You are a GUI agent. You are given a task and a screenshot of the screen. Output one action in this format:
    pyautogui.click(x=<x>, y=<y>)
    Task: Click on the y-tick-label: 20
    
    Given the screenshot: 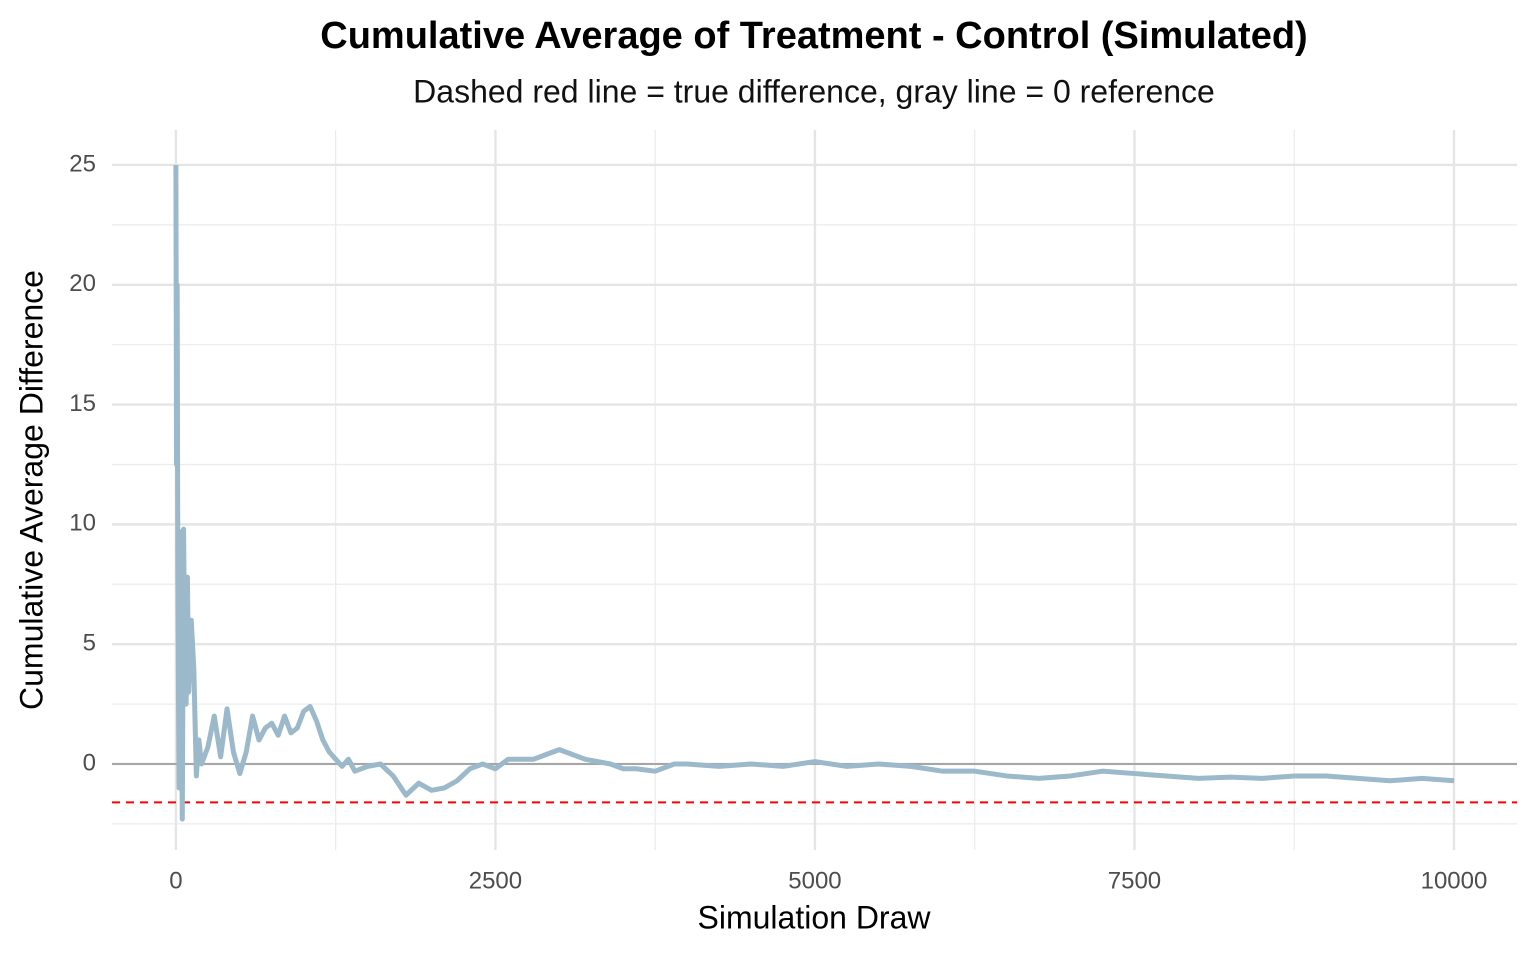 What is the action you would take?
    pyautogui.click(x=82, y=283)
    